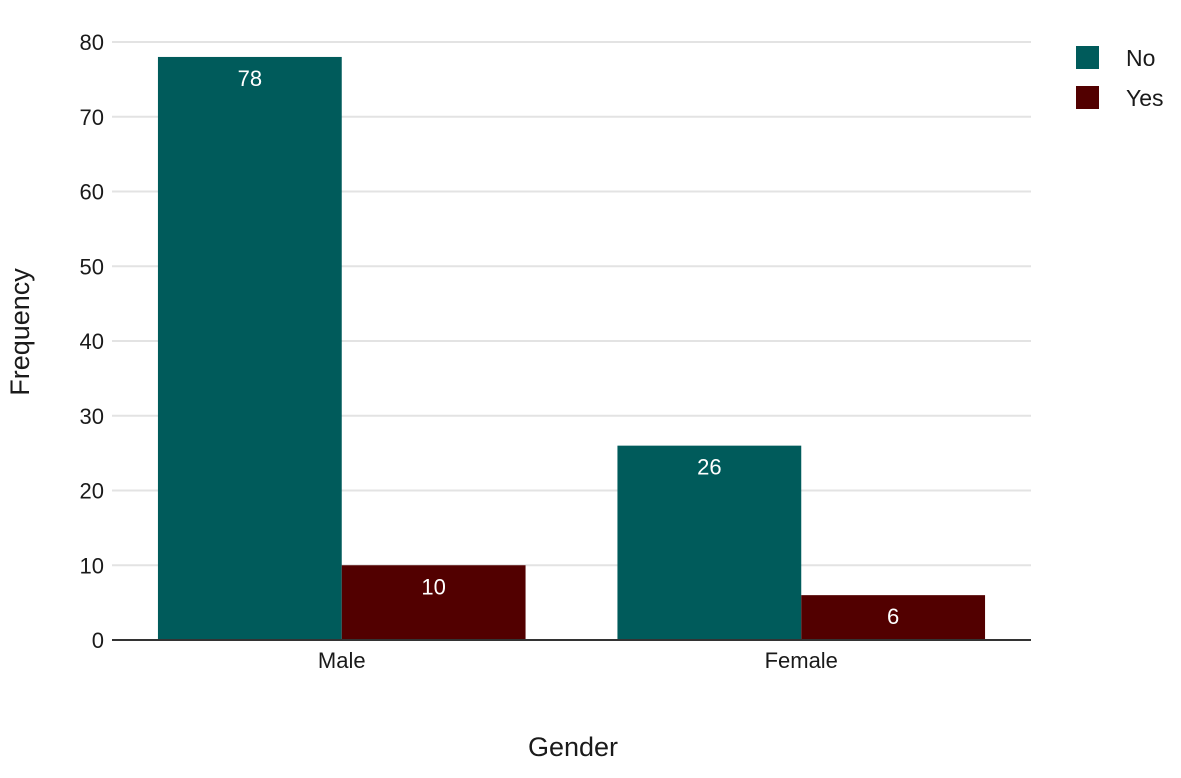 This screenshot has width=1181, height=778. What do you see at coordinates (92, 192) in the screenshot?
I see `y-tick-label: 60` at bounding box center [92, 192].